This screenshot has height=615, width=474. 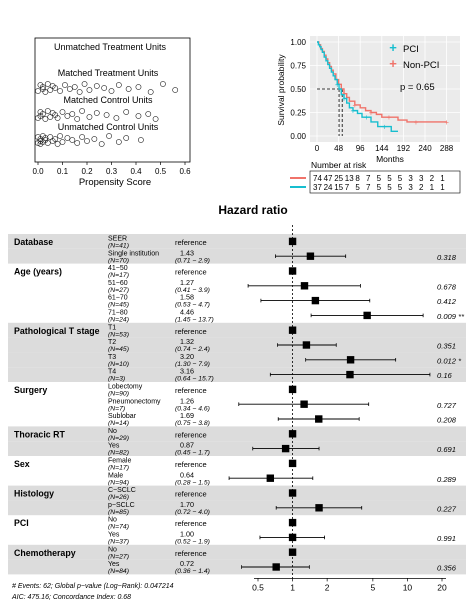 I want to click on forest-level-n: (N=70), so click(x=118, y=260).